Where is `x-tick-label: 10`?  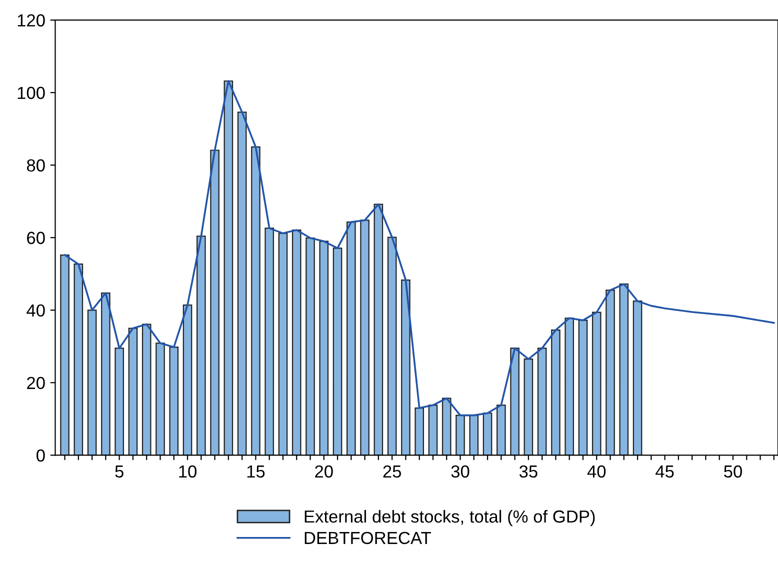
x-tick-label: 10 is located at coordinates (187, 471).